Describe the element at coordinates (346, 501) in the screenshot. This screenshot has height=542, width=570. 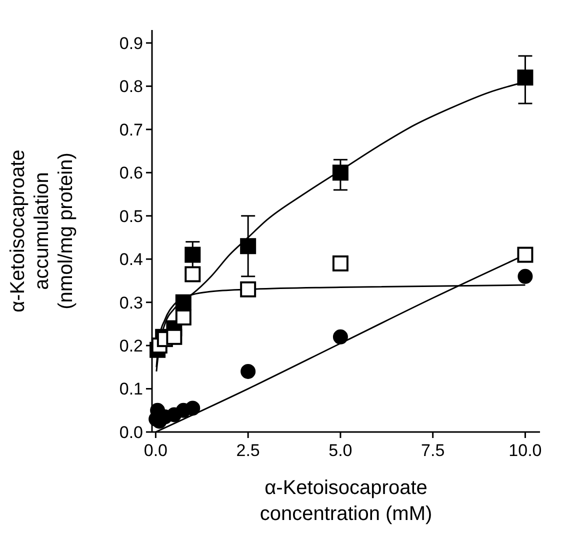
I see `x-axis-title: α-Ketoisocaproate concentration (mM)` at that location.